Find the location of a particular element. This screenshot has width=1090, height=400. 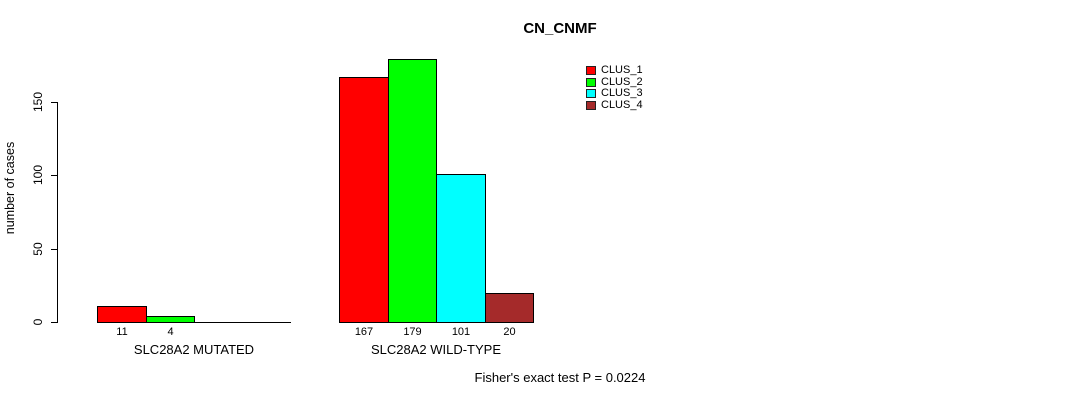

y-axis-title: number of cases is located at coordinates (10, 188).